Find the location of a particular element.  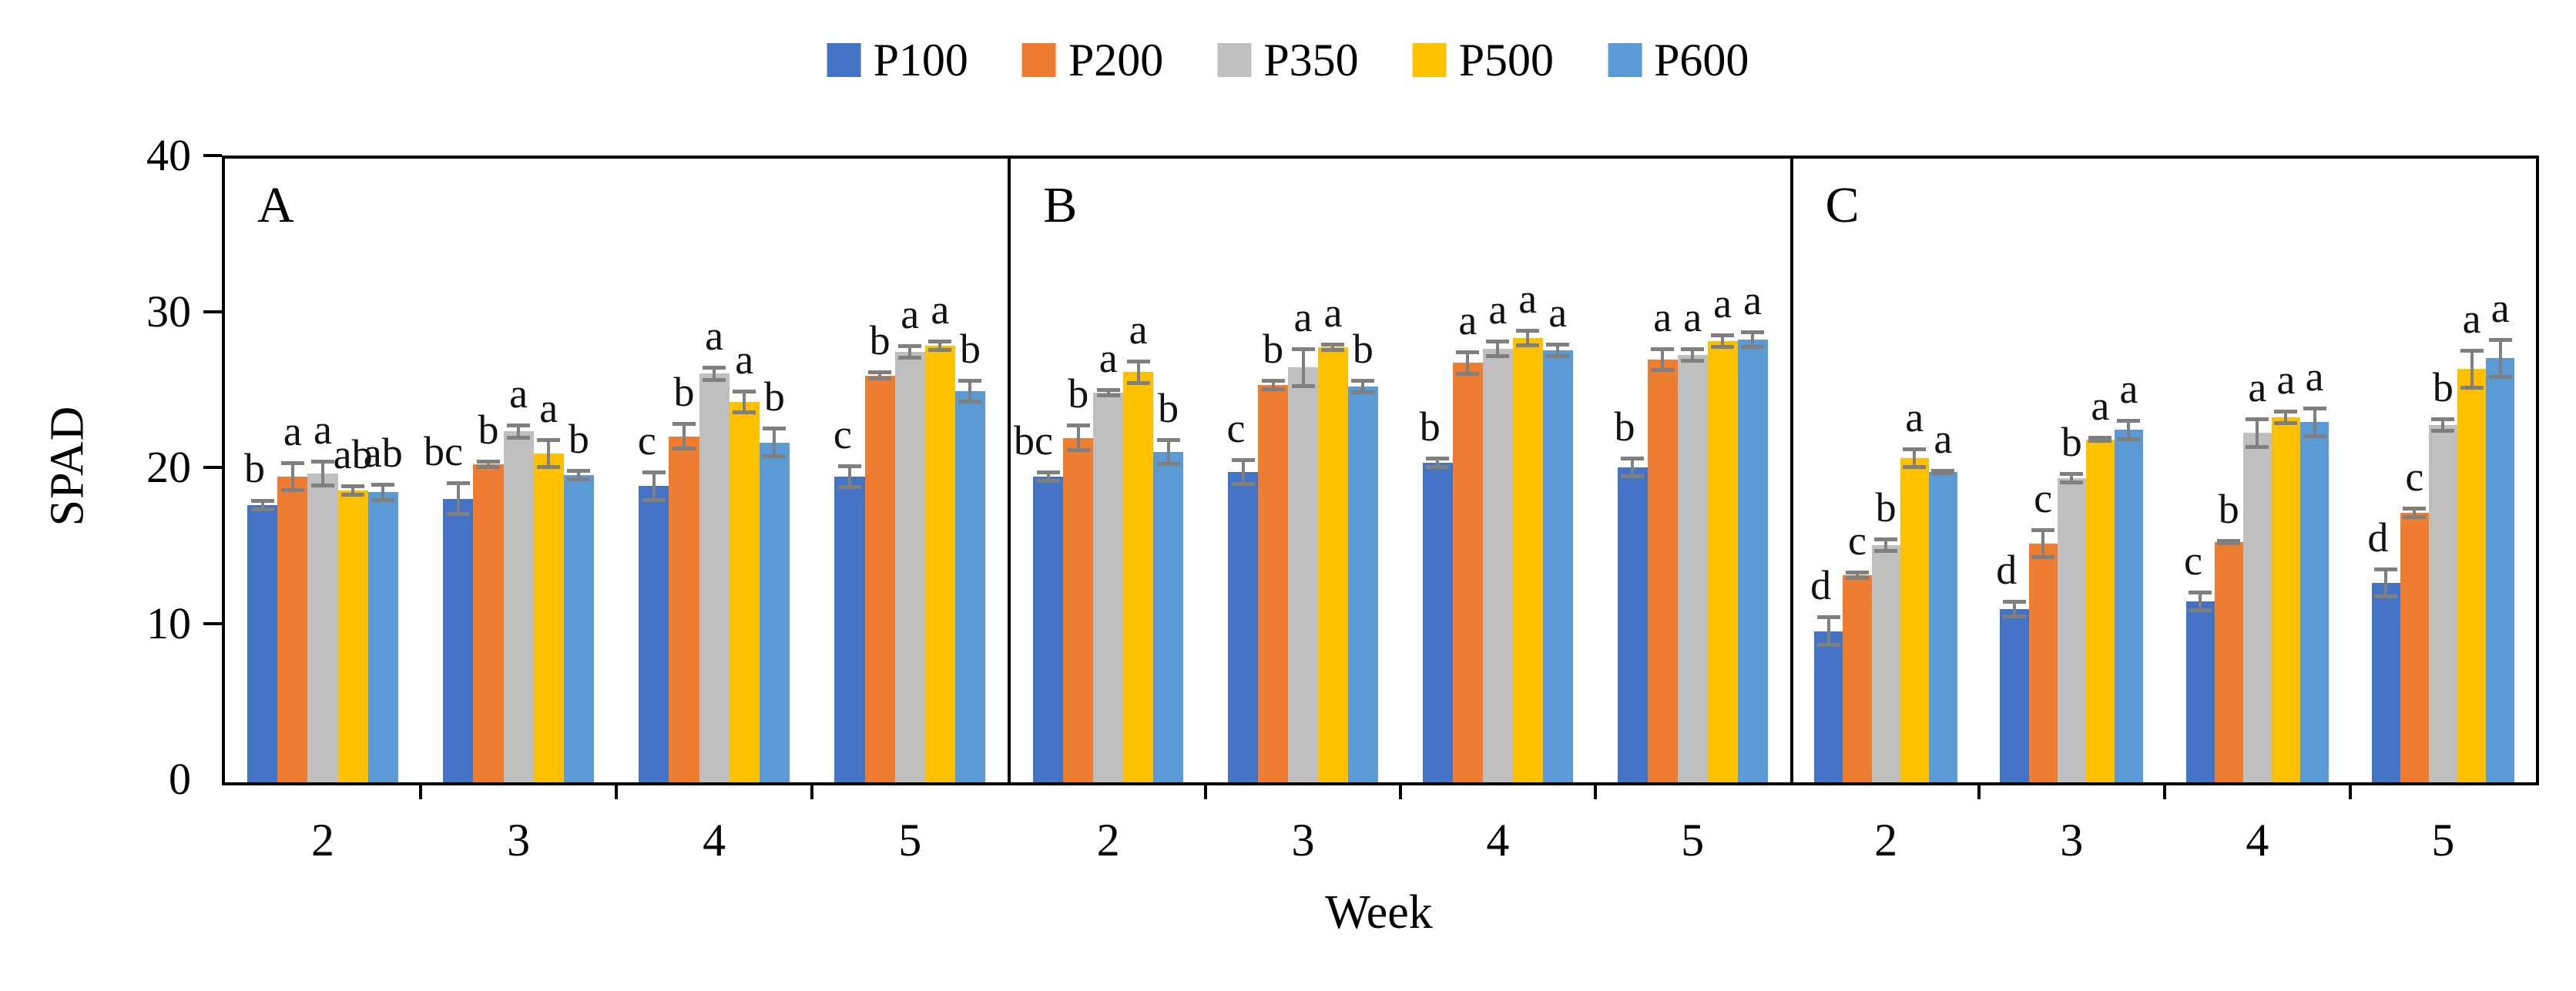

y-tick-label-0: 0 is located at coordinates (180, 779).